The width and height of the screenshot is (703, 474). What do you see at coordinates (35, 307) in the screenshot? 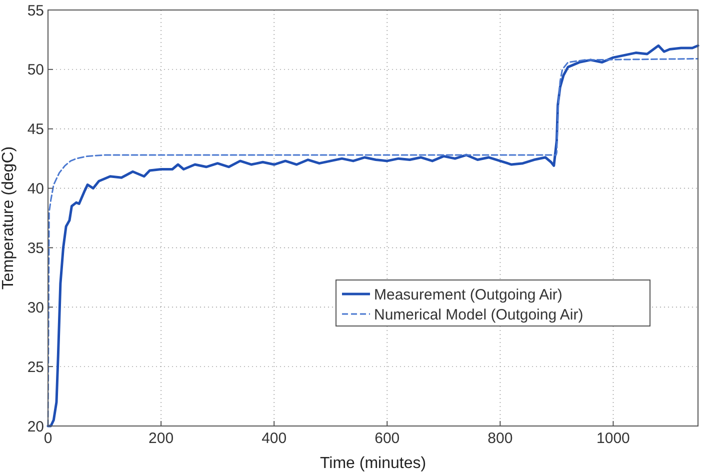
I see `y-tick-label: 30` at bounding box center [35, 307].